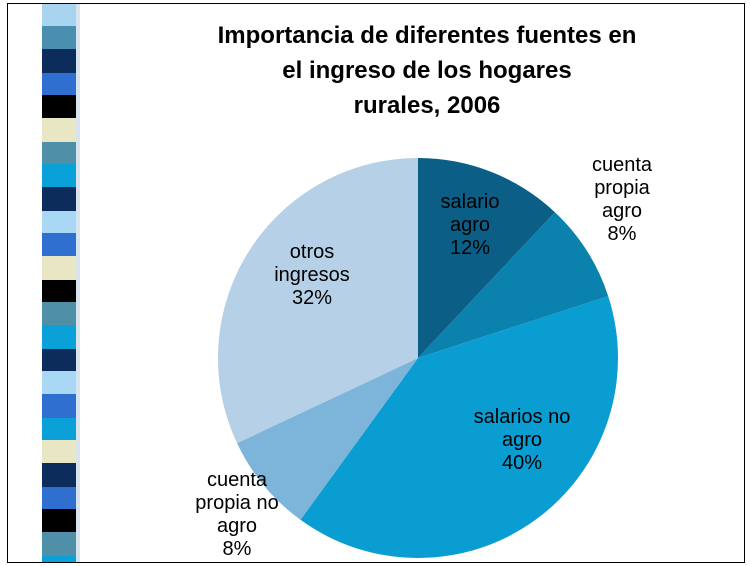  I want to click on slice-label: salario agro 12%, so click(470, 225).